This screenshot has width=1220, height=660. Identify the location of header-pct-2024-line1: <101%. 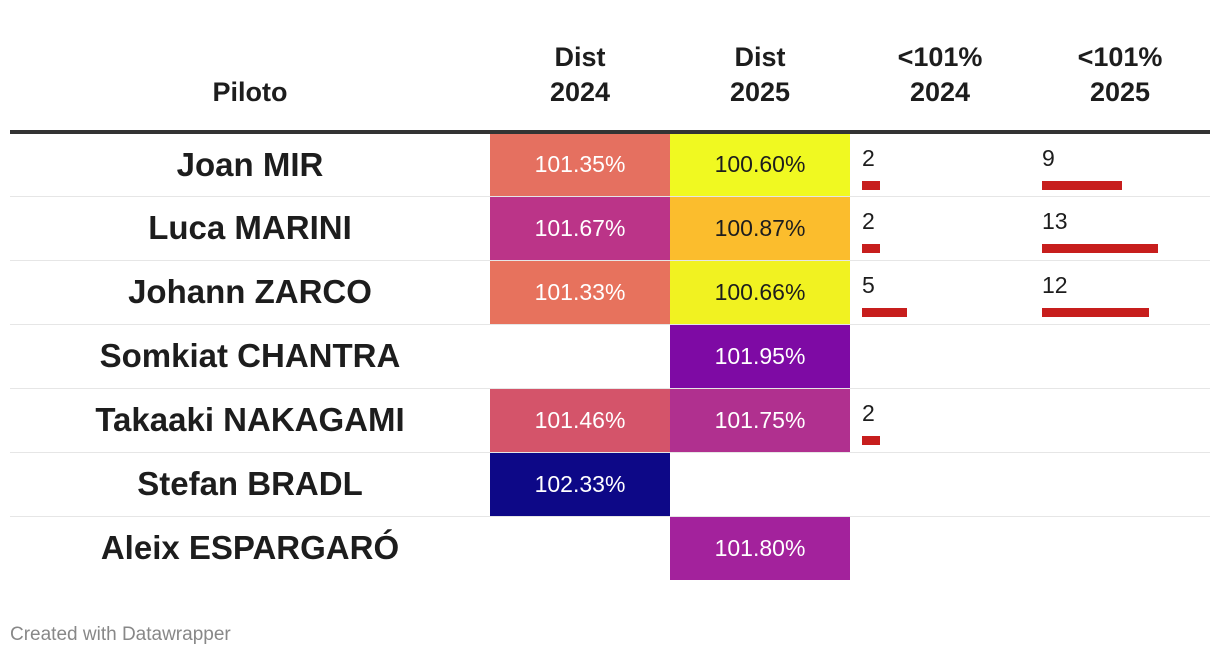
(940, 57).